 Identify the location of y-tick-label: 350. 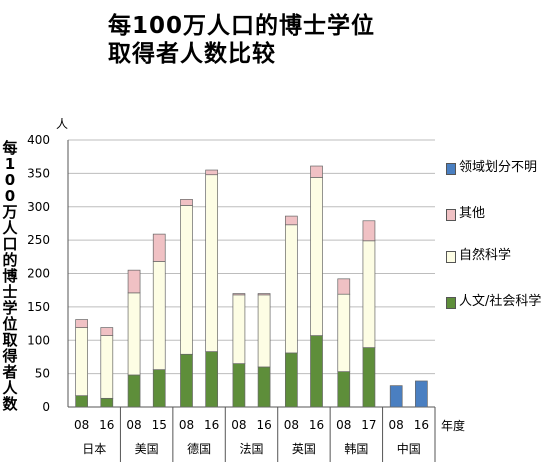
(38, 173).